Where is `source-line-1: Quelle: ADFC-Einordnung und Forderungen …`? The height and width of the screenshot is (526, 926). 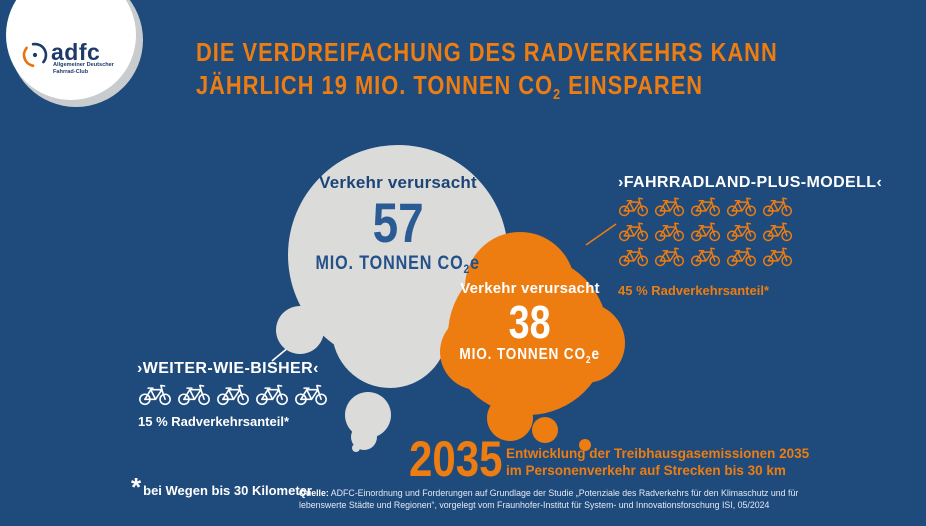 source-line-1: Quelle: ADFC-Einordnung und Forderungen … is located at coordinates (549, 493).